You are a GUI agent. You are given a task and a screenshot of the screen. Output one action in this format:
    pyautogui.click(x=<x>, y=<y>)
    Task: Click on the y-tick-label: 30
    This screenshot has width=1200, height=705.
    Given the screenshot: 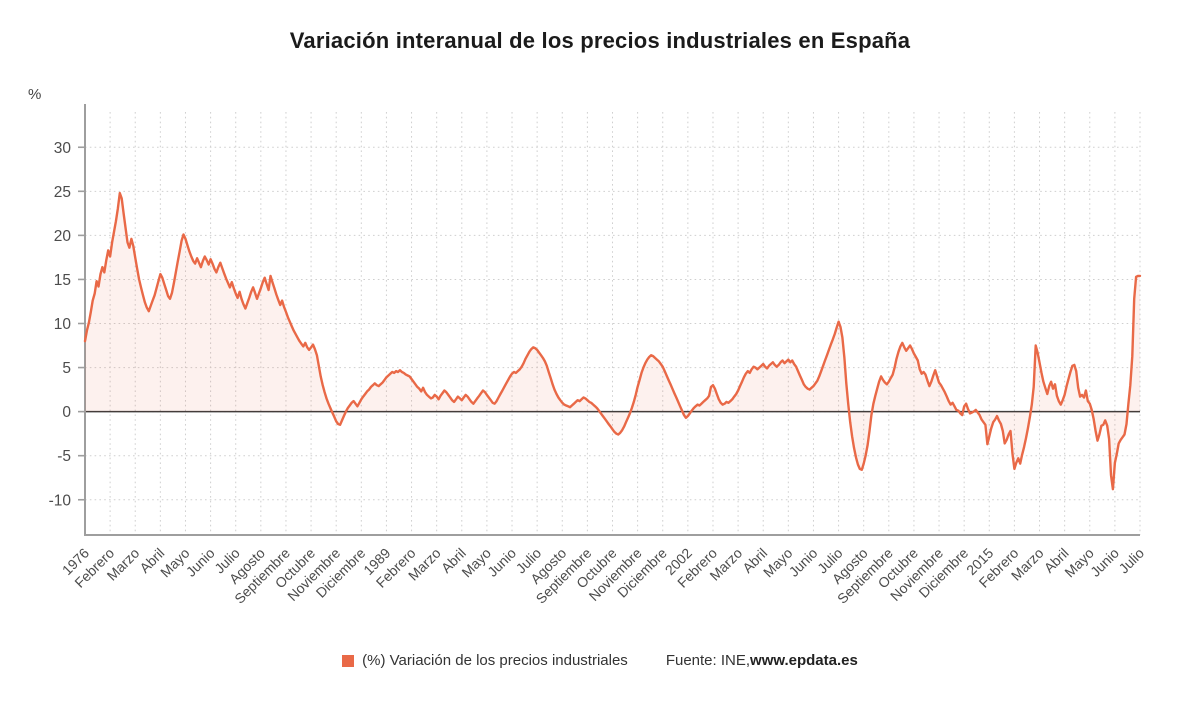 What is the action you would take?
    pyautogui.click(x=63, y=148)
    